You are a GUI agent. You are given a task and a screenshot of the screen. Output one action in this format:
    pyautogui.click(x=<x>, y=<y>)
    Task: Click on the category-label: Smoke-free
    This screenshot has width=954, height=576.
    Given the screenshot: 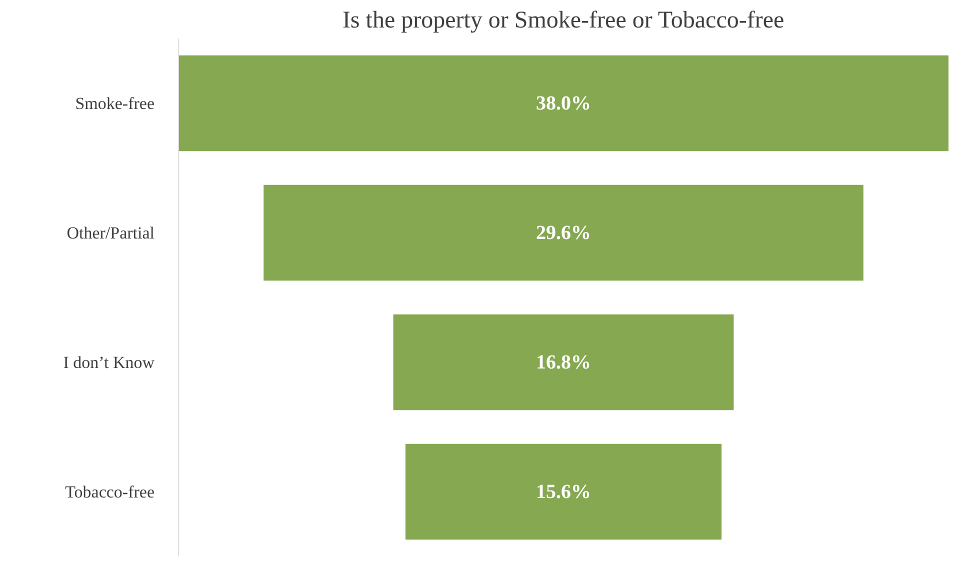 What is the action you would take?
    pyautogui.click(x=115, y=103)
    